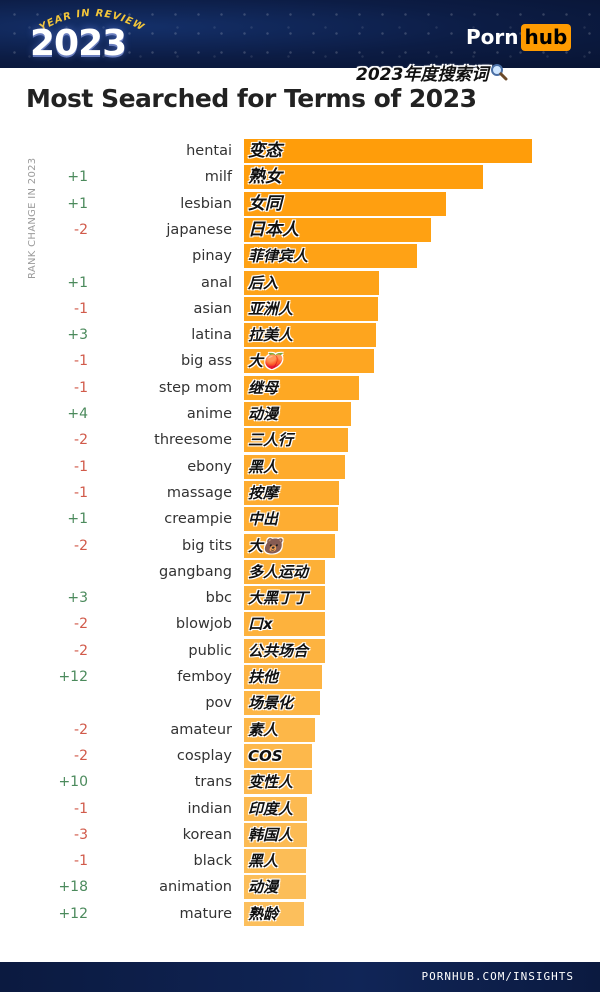 The width and height of the screenshot is (600, 992). What do you see at coordinates (271, 808) in the screenshot?
I see `bar-cn-label: 印度人` at bounding box center [271, 808].